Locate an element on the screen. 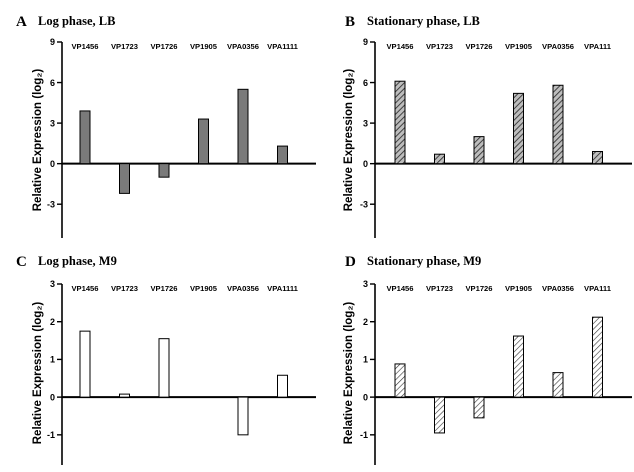 This screenshot has height=472, width=634. panel-letter: A is located at coordinates (21, 22).